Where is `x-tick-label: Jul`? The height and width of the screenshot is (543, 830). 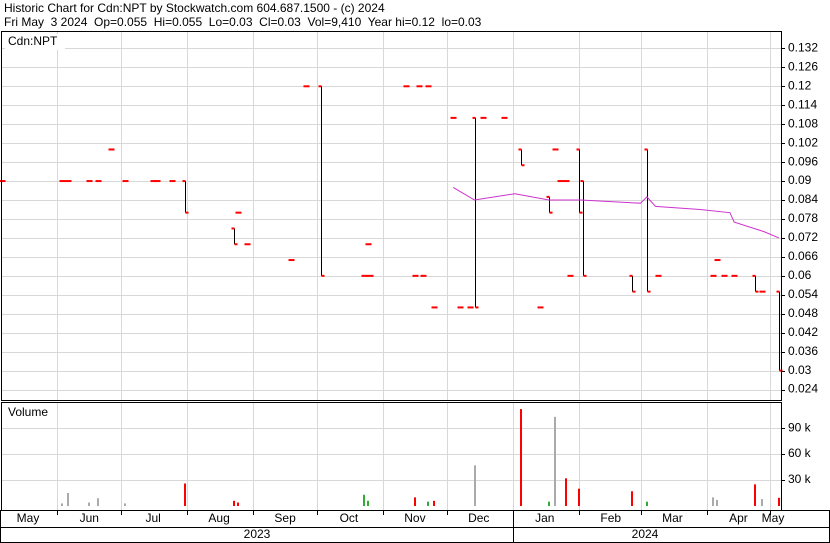 x-tick-label: Jul is located at coordinates (152, 518).